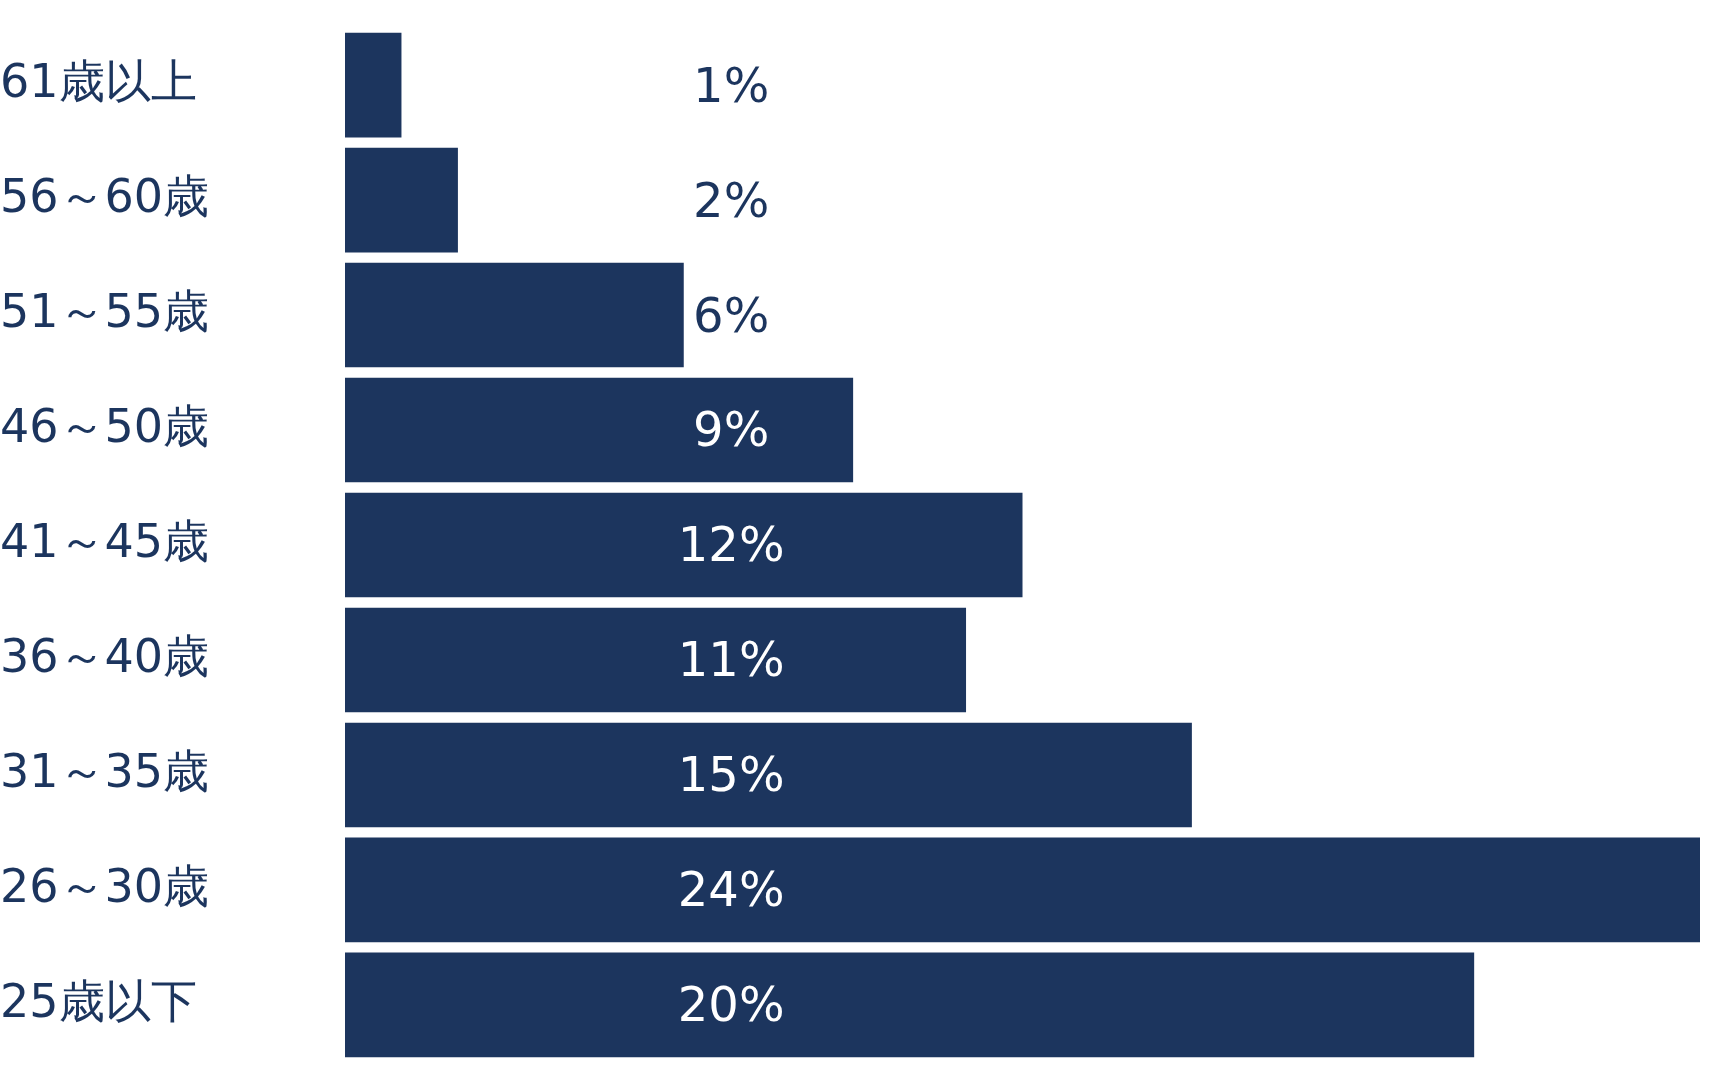  I want to click on y-tick-label: 46～50歳, so click(105, 425).